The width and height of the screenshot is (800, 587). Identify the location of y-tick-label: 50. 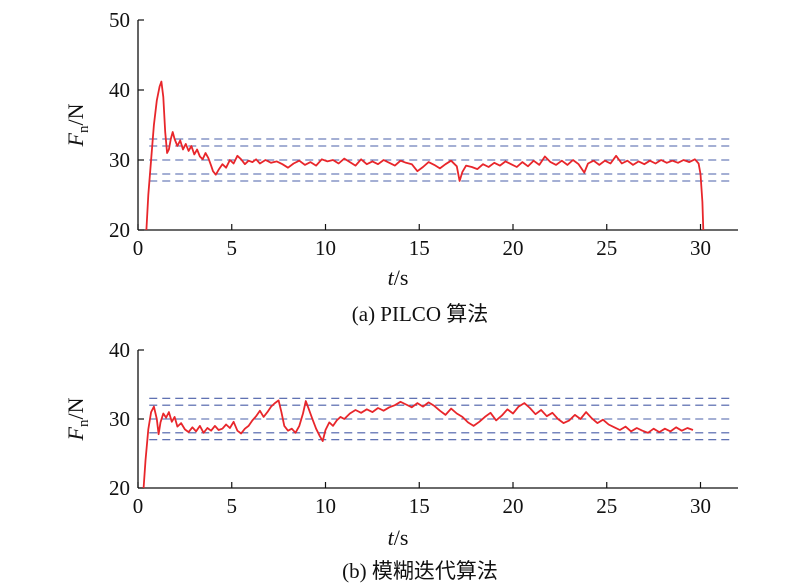
(119, 20).